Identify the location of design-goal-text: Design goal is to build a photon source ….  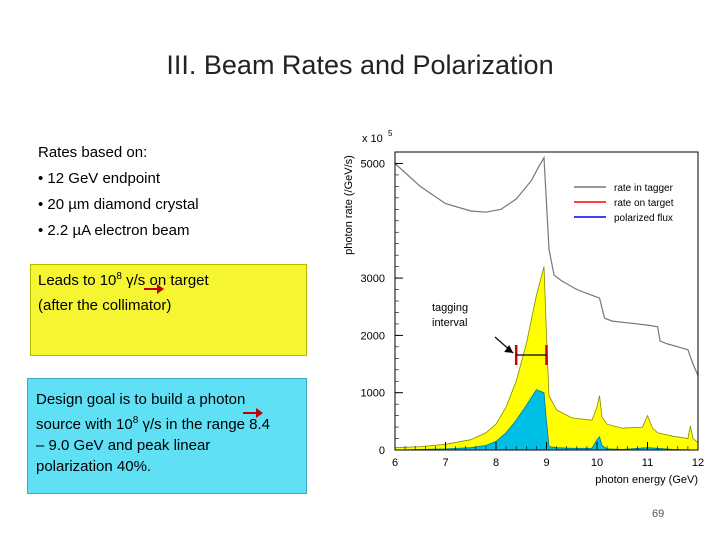
(153, 433).